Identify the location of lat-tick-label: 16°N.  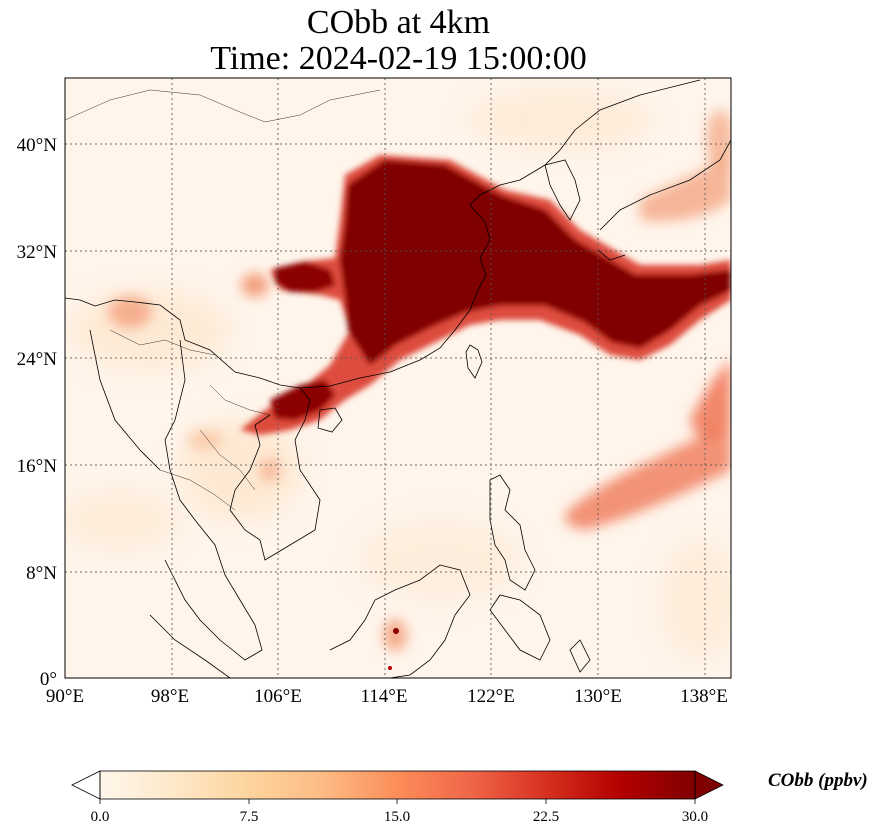
(37, 466).